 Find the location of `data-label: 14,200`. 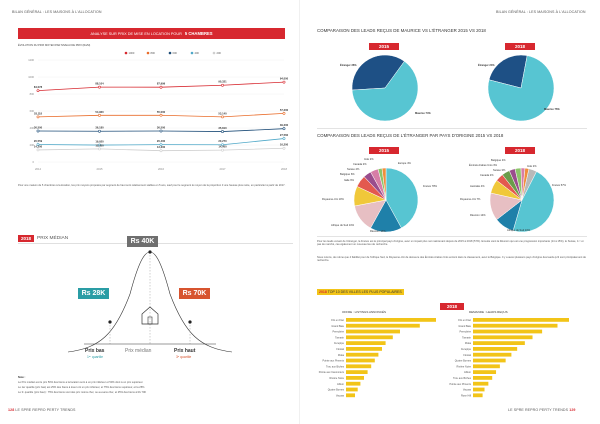

data-label: 14,200 is located at coordinates (38, 146).